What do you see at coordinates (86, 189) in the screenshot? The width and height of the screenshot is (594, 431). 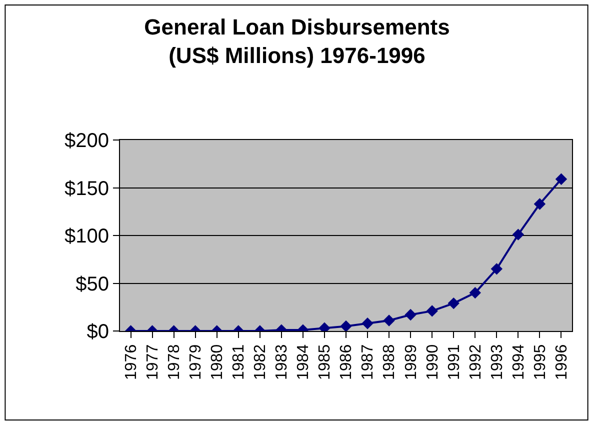 I see `y-tick-label: $150` at bounding box center [86, 189].